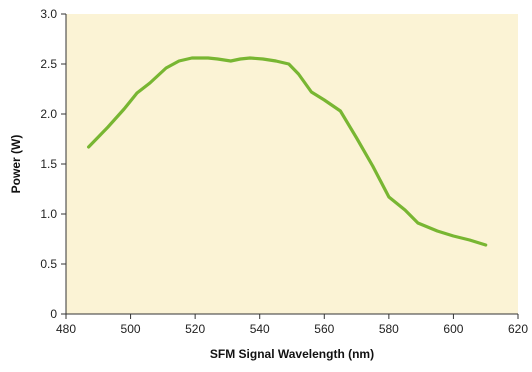 This screenshot has width=532, height=372. Describe the element at coordinates (48, 264) in the screenshot. I see `y-tick-label: 0.5` at that location.